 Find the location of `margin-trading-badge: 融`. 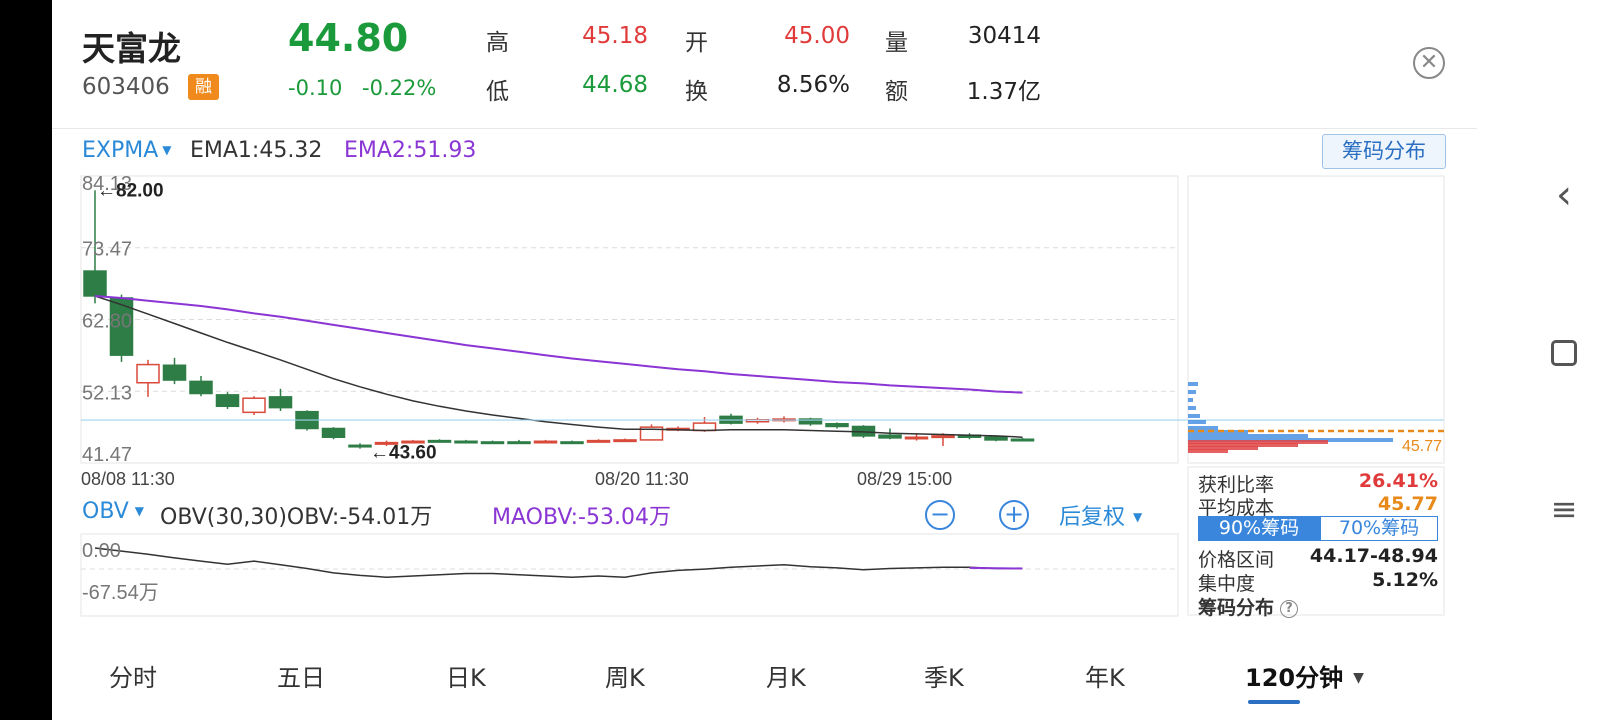

margin-trading-badge: 融 is located at coordinates (203, 87).